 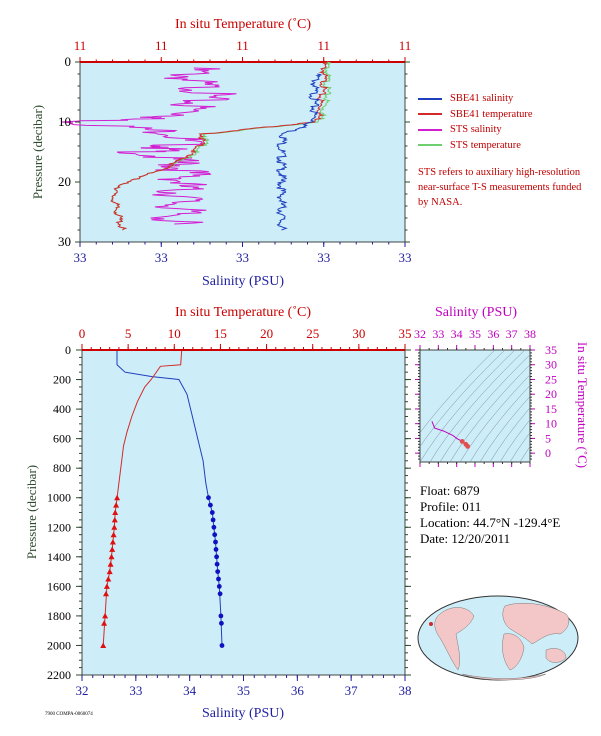 I want to click on top-pressure-tick-label: 30, so click(x=64, y=241).